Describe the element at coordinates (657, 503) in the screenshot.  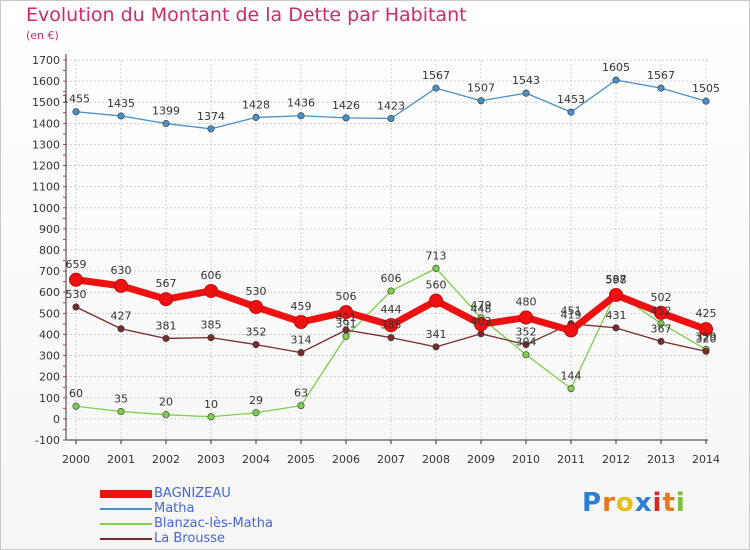
I see `logo-letter: i` at that location.